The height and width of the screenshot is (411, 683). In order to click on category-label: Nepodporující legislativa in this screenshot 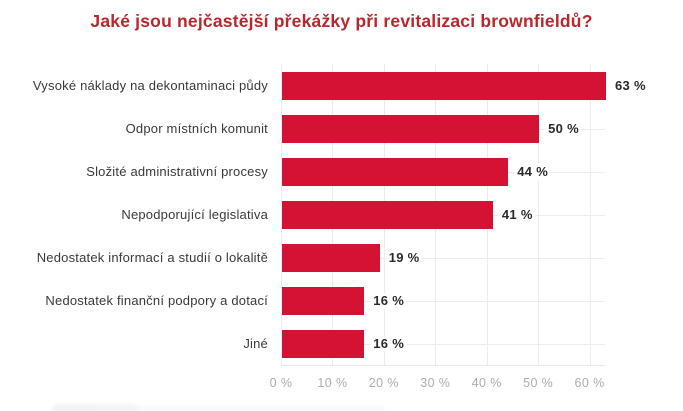, I will do `click(194, 214)`.